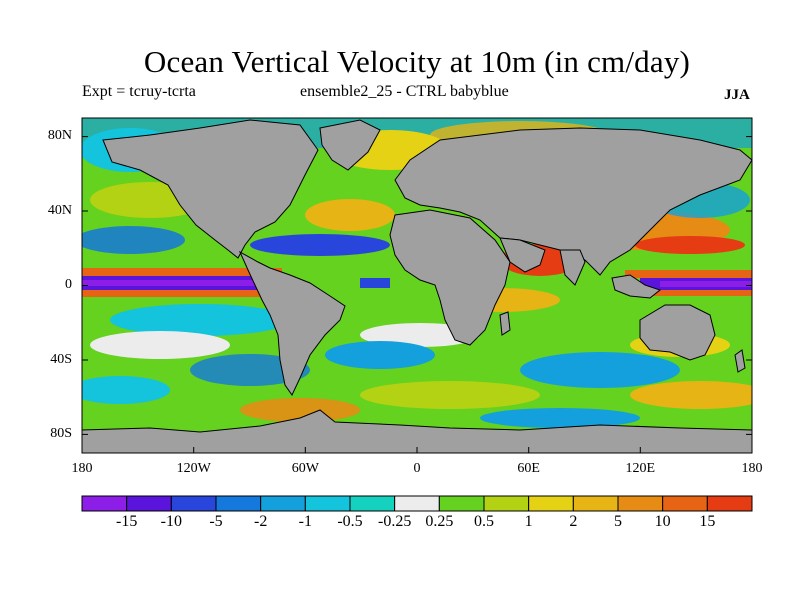  I want to click on colorbar-label: 15, so click(707, 521).